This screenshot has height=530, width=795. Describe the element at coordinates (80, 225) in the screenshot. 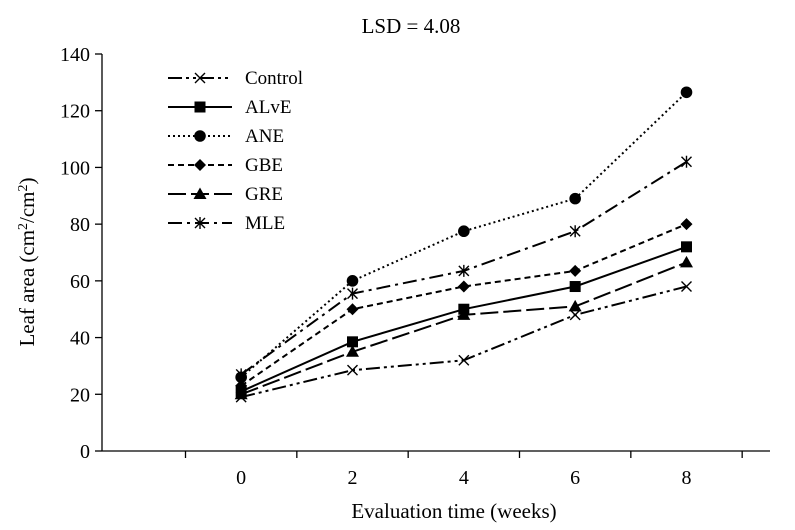

I see `y-tick-label: 80` at that location.